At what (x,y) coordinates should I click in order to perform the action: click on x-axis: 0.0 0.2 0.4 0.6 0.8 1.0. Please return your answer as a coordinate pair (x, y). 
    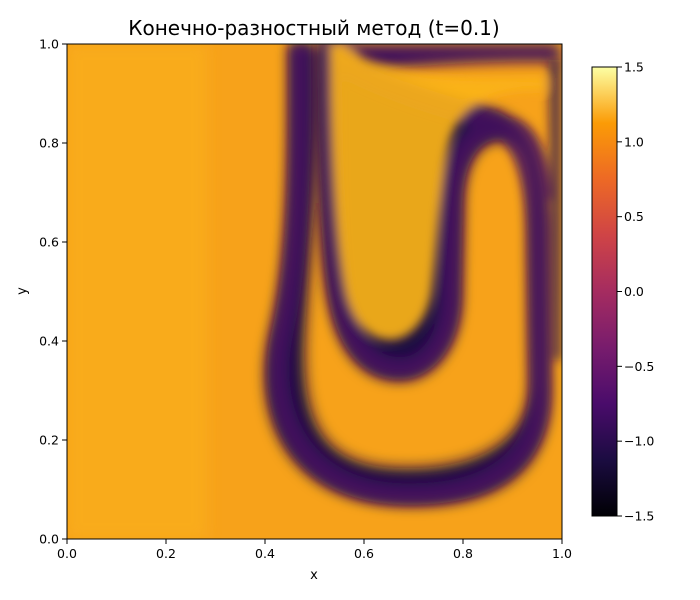
    Looking at the image, I should click on (314, 550).